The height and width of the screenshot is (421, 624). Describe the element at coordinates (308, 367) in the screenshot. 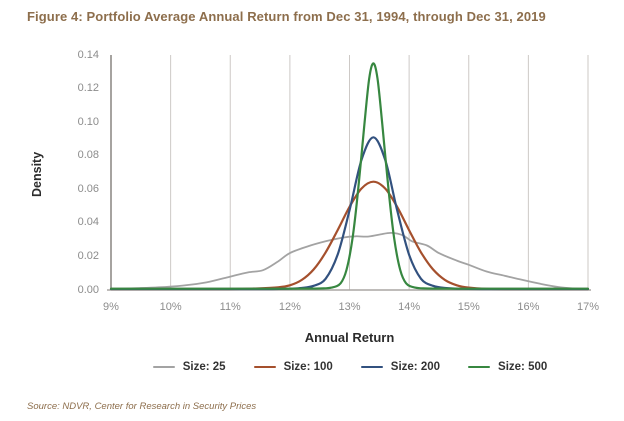

I see `legend-item-label: Size: 100` at that location.